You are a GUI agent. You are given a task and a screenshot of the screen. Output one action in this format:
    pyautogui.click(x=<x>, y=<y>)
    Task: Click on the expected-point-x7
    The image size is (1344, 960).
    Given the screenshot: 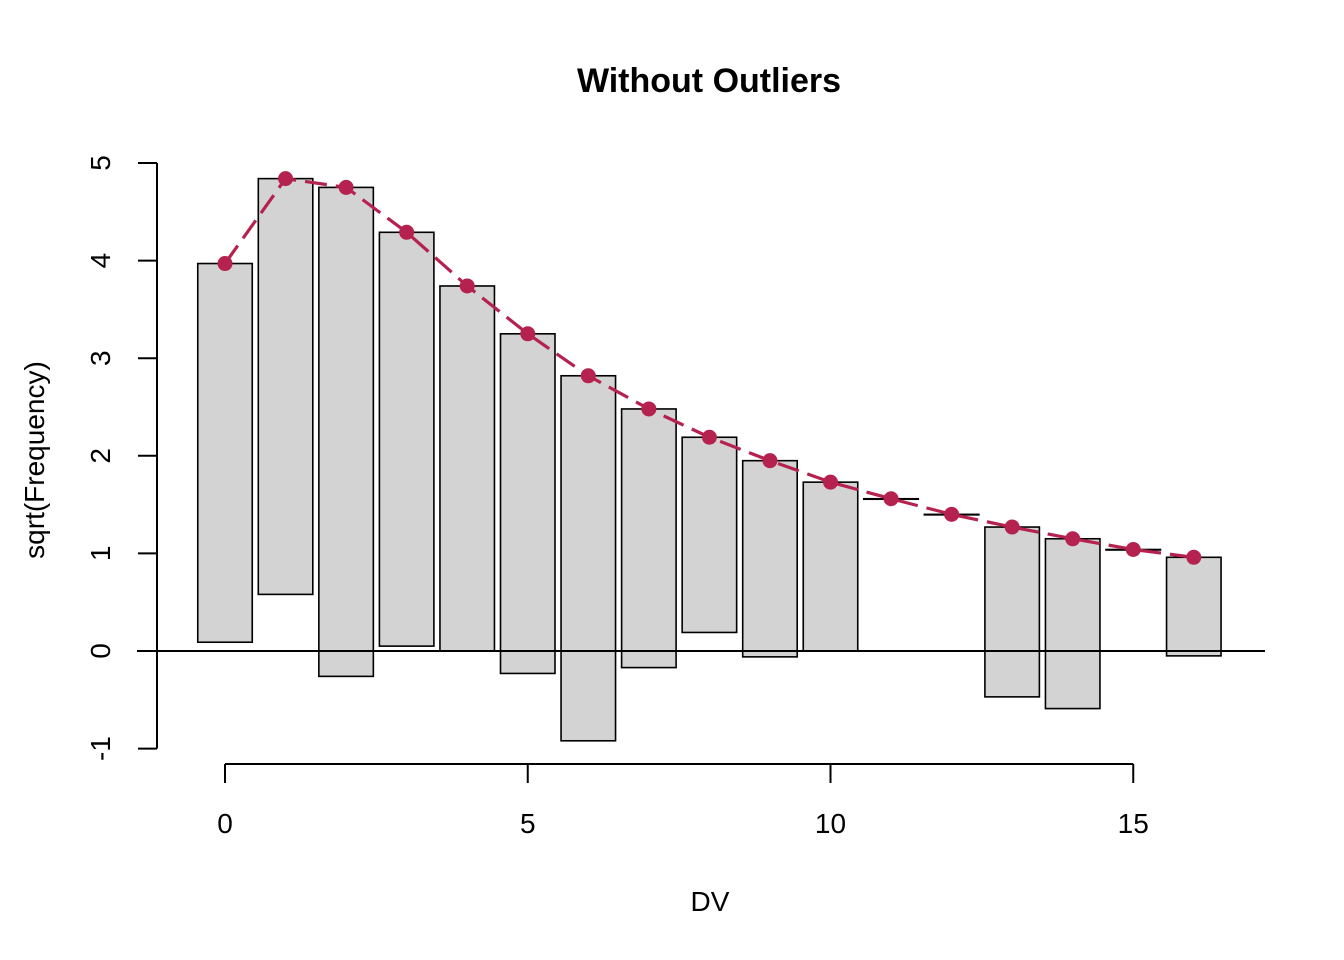 What is the action you would take?
    pyautogui.click(x=649, y=409)
    